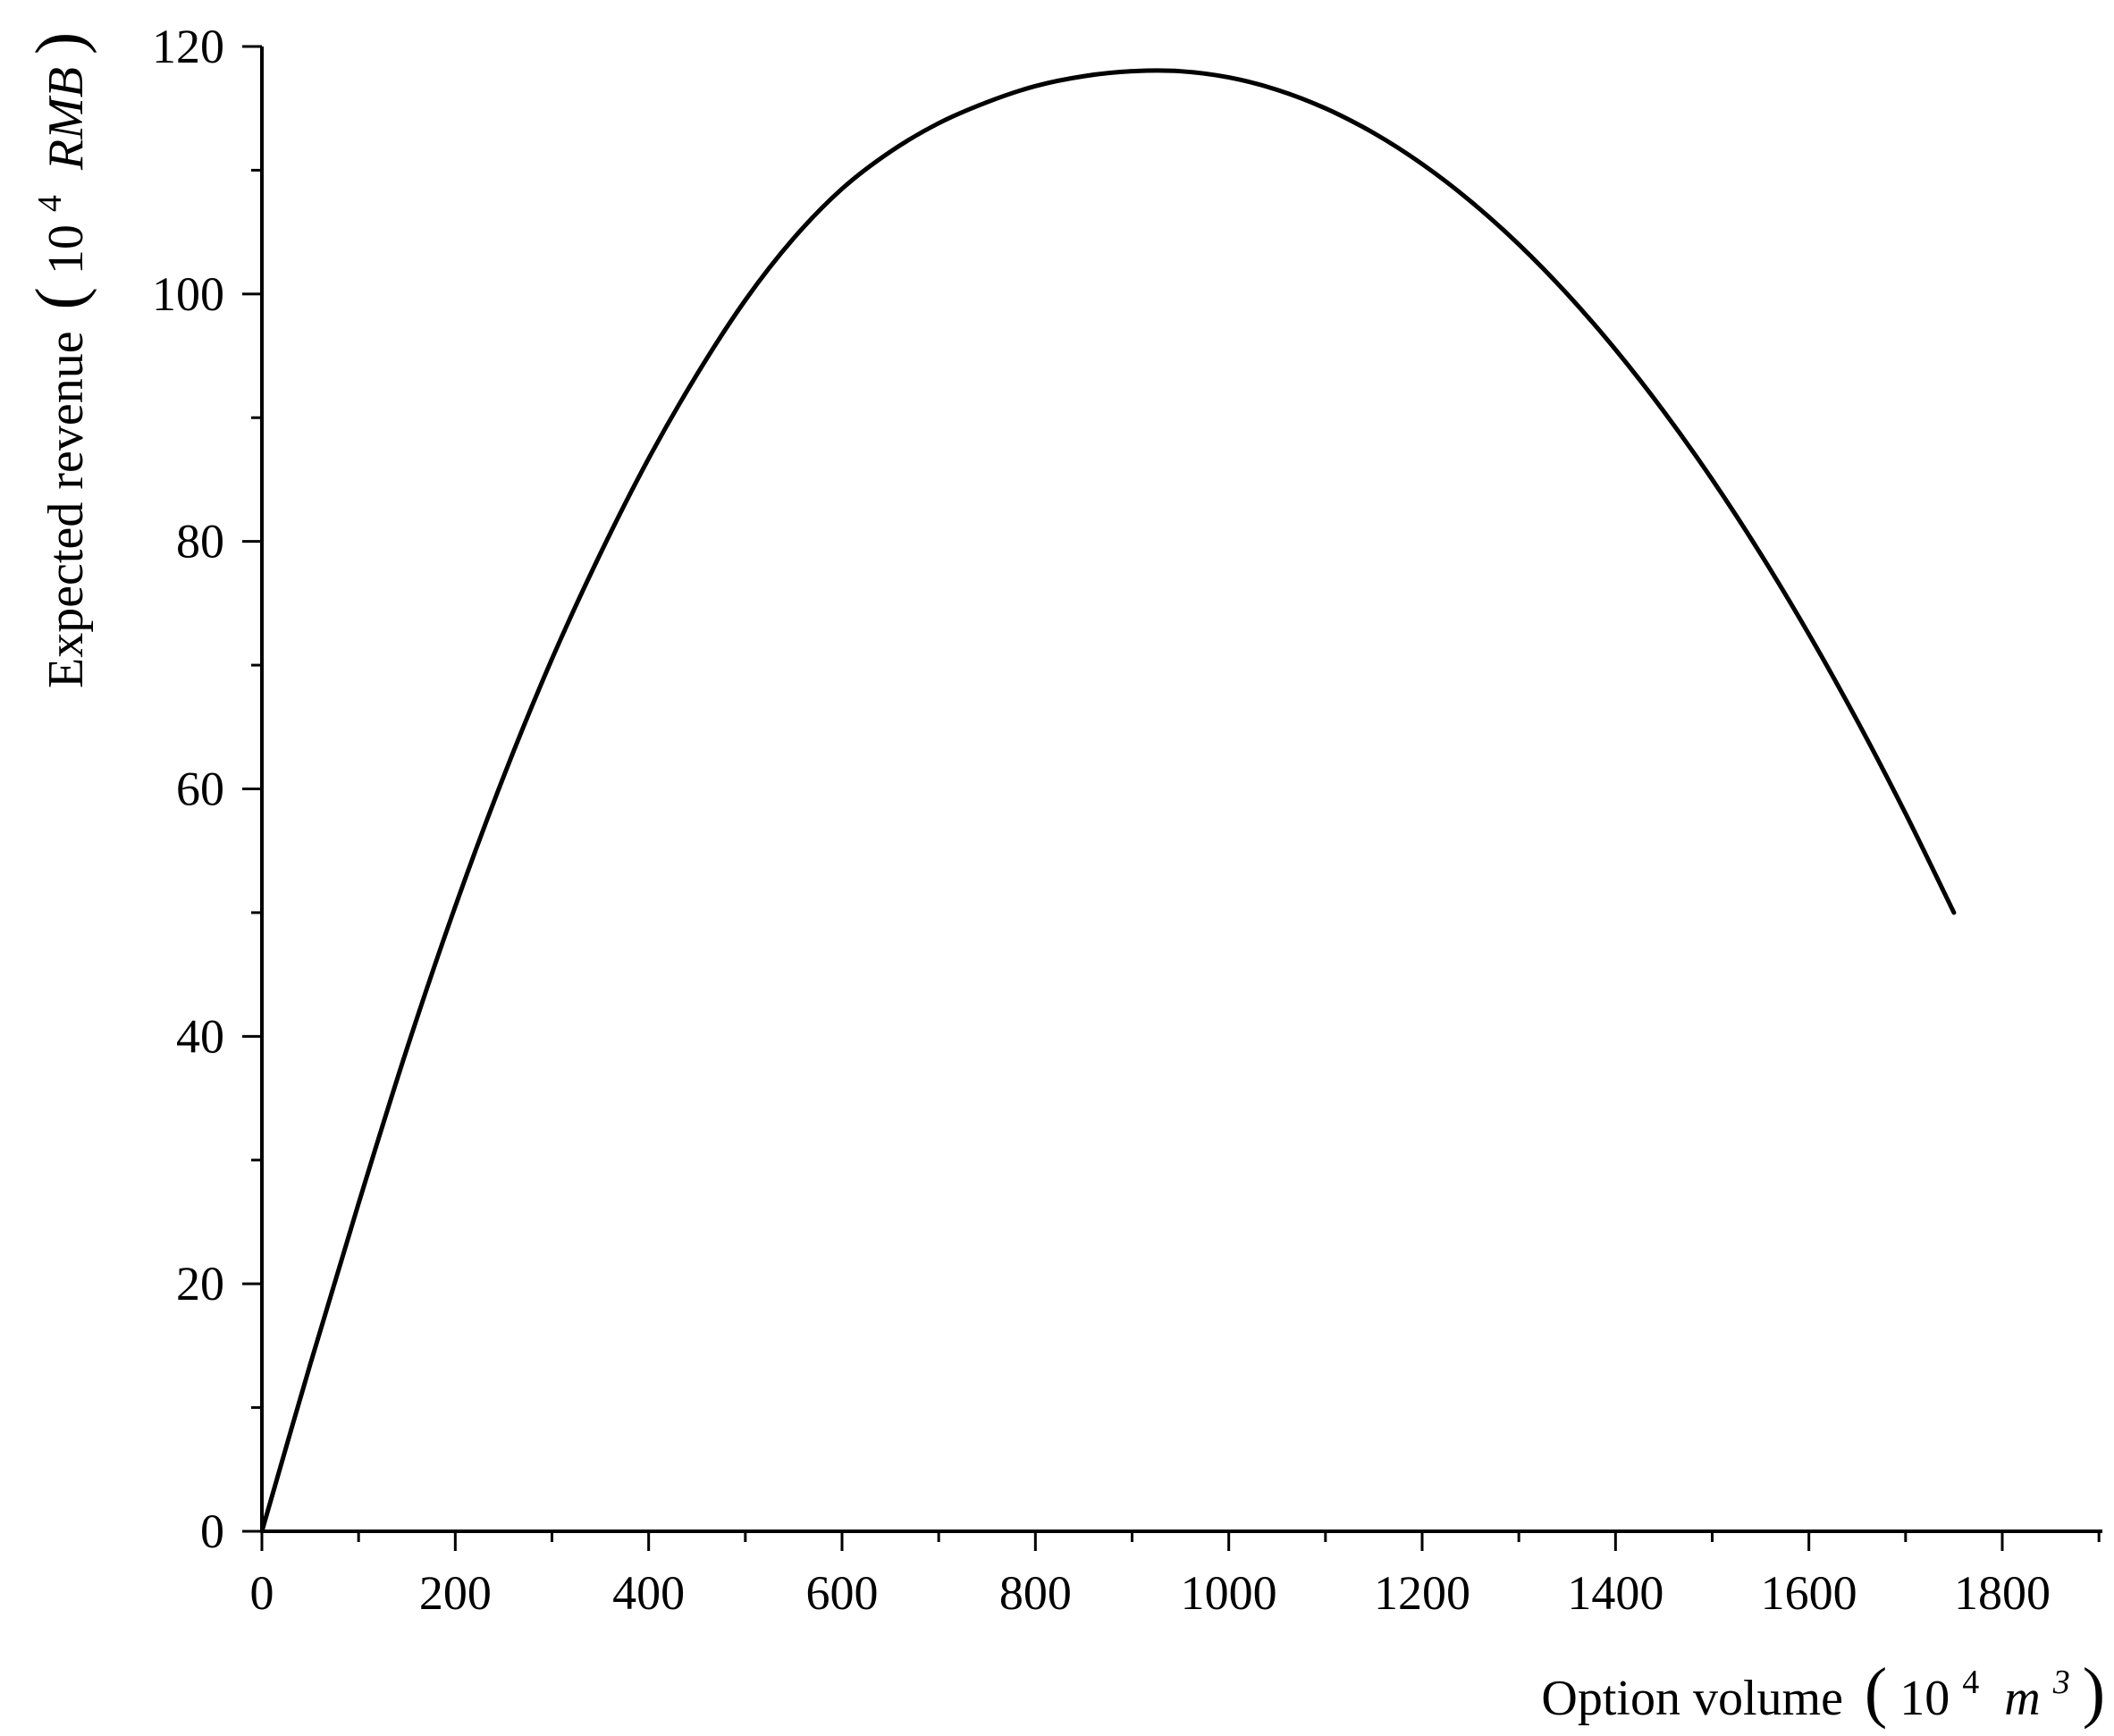 The width and height of the screenshot is (2114, 1736). What do you see at coordinates (2022, 1698) in the screenshot?
I see `x-axis-unit-var: m` at bounding box center [2022, 1698].